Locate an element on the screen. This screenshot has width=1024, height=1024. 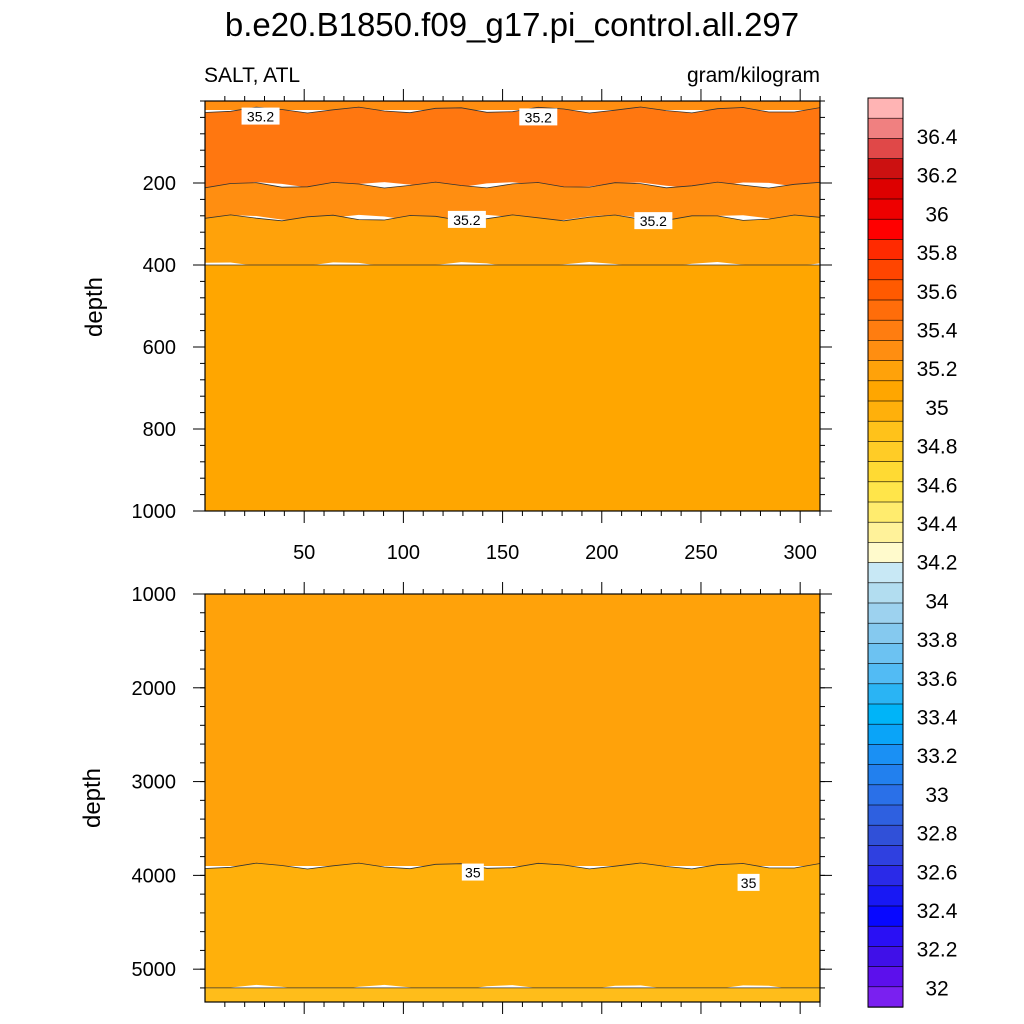
variable-label: SALT, ATL is located at coordinates (252, 75).